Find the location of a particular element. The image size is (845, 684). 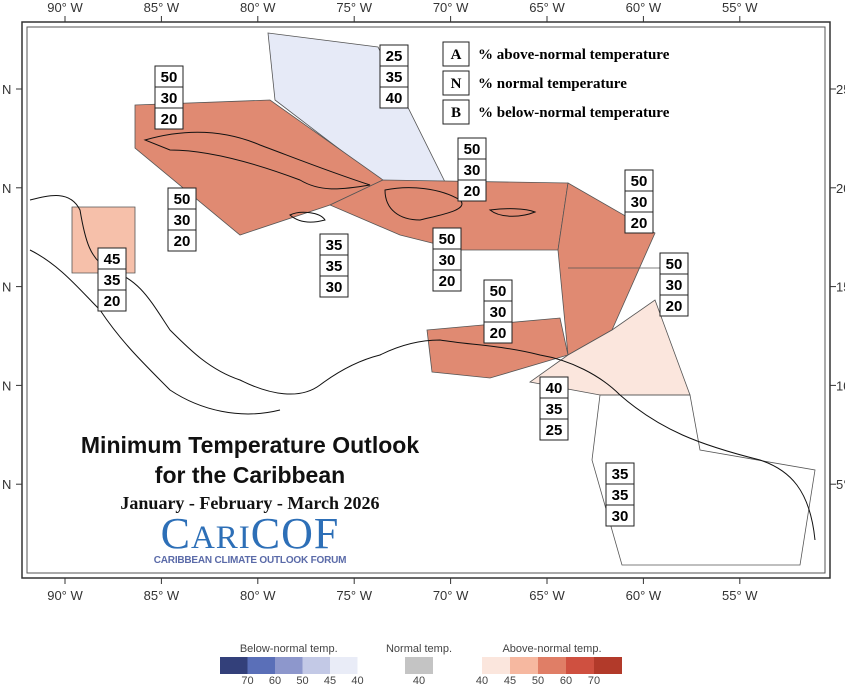

lat-label-right: 20 is located at coordinates (840, 188).